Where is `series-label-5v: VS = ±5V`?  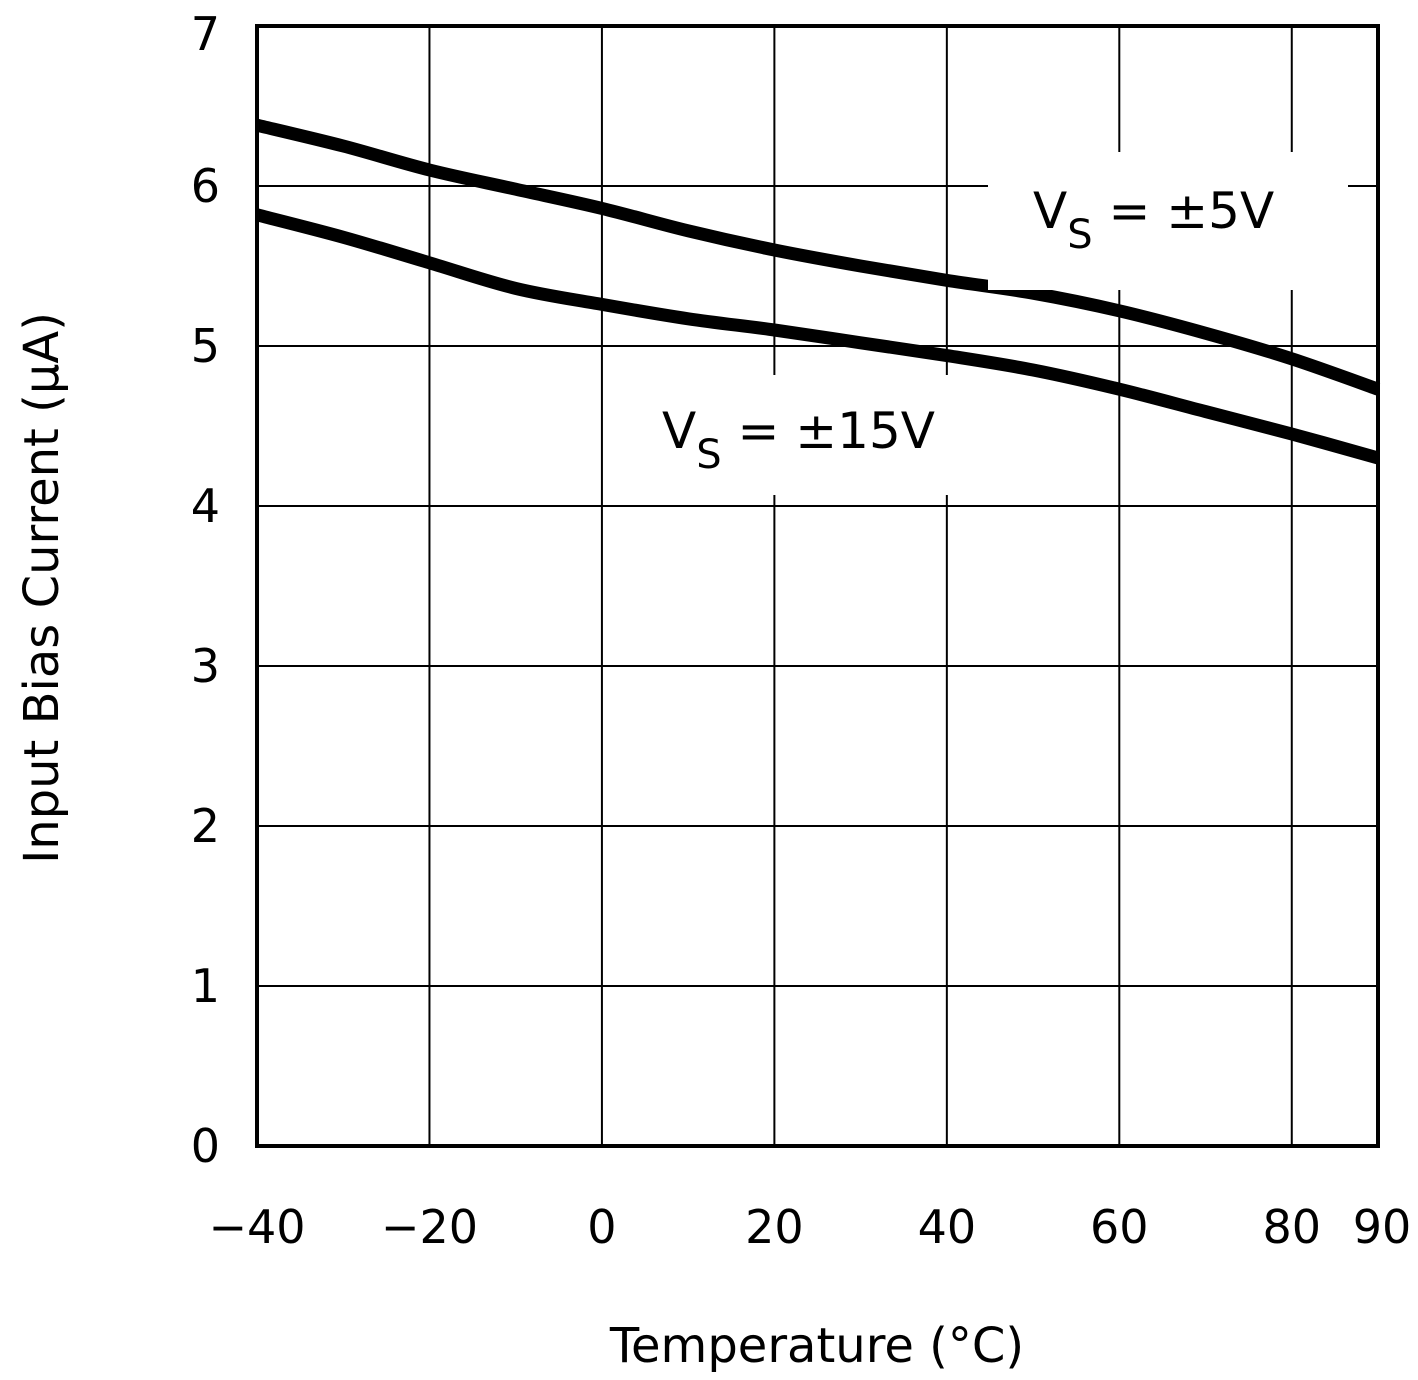 series-label-5v: VS = ±5V is located at coordinates (1153, 220).